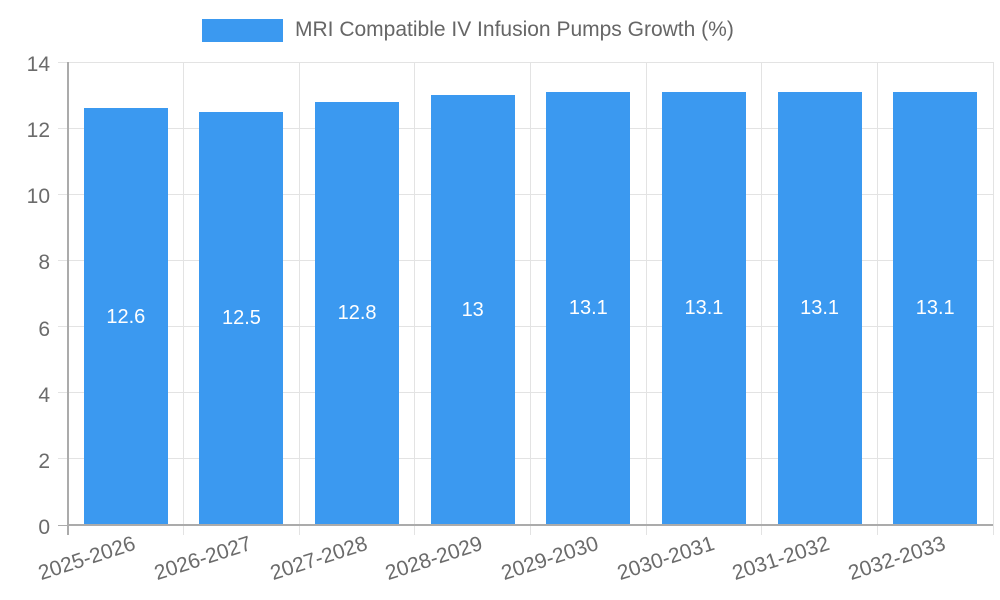 This screenshot has height=600, width=1000. I want to click on x-tick-label: 2028-2029, so click(434, 558).